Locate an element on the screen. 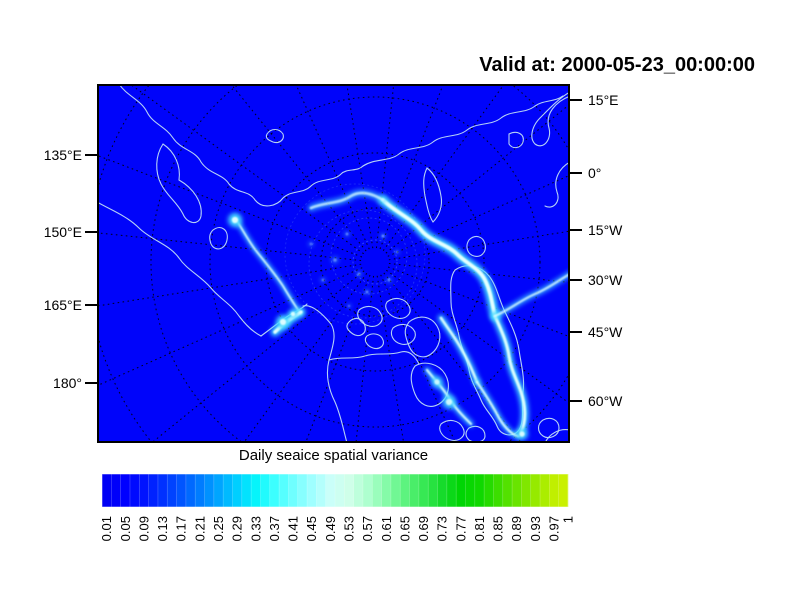 This screenshot has height=612, width=792. colorbar-tick-label: 0.21 is located at coordinates (199, 528).